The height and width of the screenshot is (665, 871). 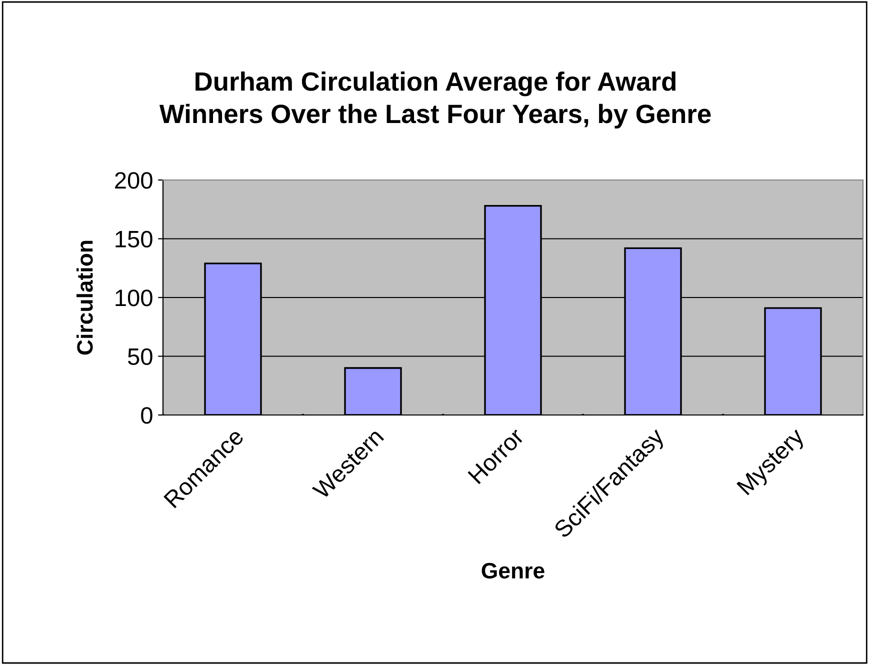 I want to click on chart-title: Durham Circulation Average for Award Winners Over the Last Four Years, by Genre, so click(x=435, y=100).